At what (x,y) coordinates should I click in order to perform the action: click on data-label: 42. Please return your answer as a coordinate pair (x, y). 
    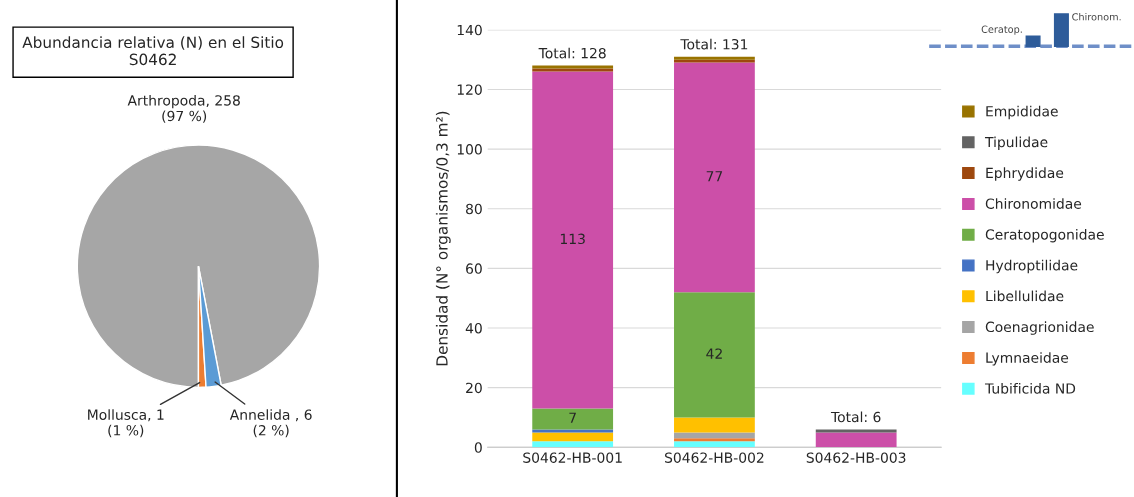
    Looking at the image, I should click on (714, 353).